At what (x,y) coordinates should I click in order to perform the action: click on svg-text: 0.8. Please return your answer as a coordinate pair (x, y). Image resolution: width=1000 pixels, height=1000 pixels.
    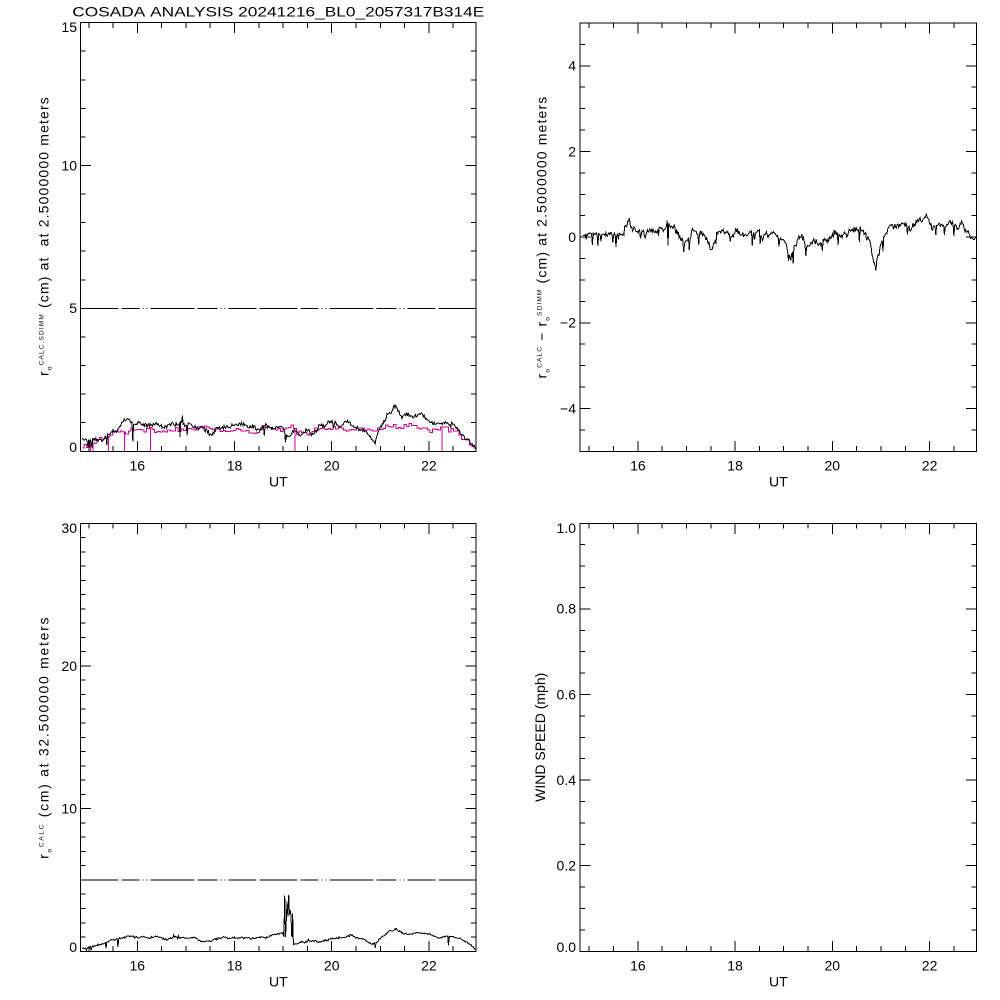
    Looking at the image, I should click on (567, 609).